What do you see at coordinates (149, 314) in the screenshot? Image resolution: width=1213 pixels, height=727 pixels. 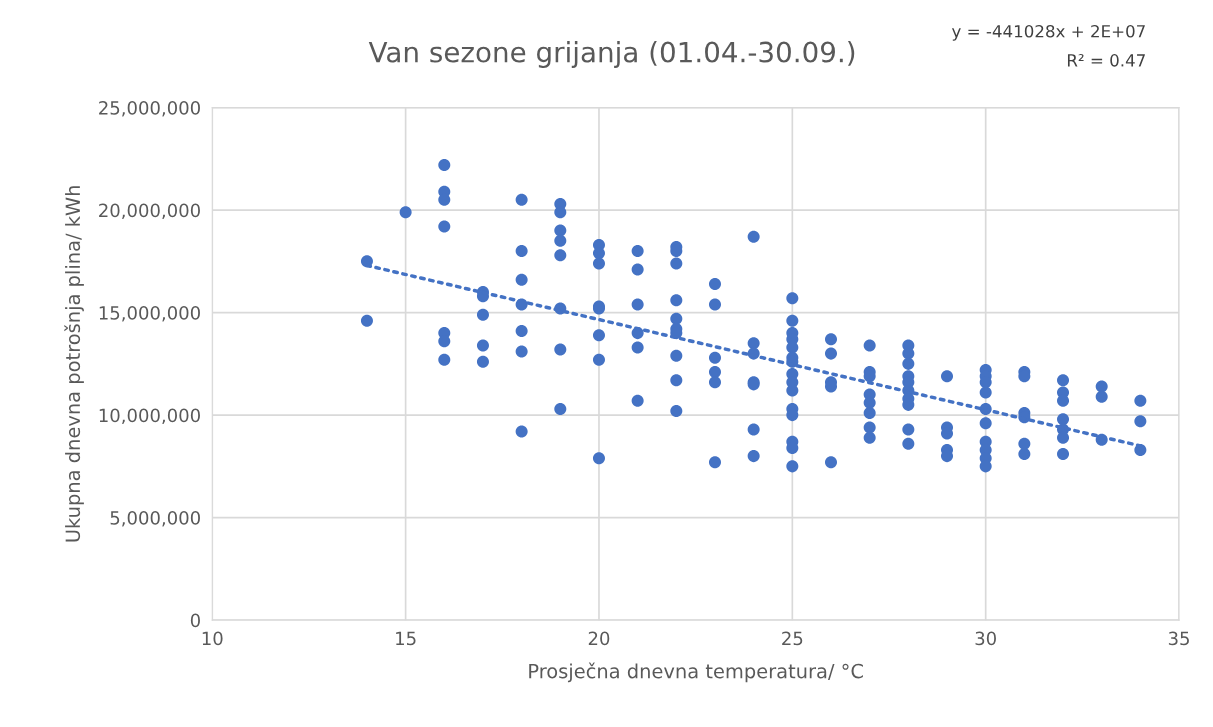 I see `y-tick-label: 15,000,000` at bounding box center [149, 314].